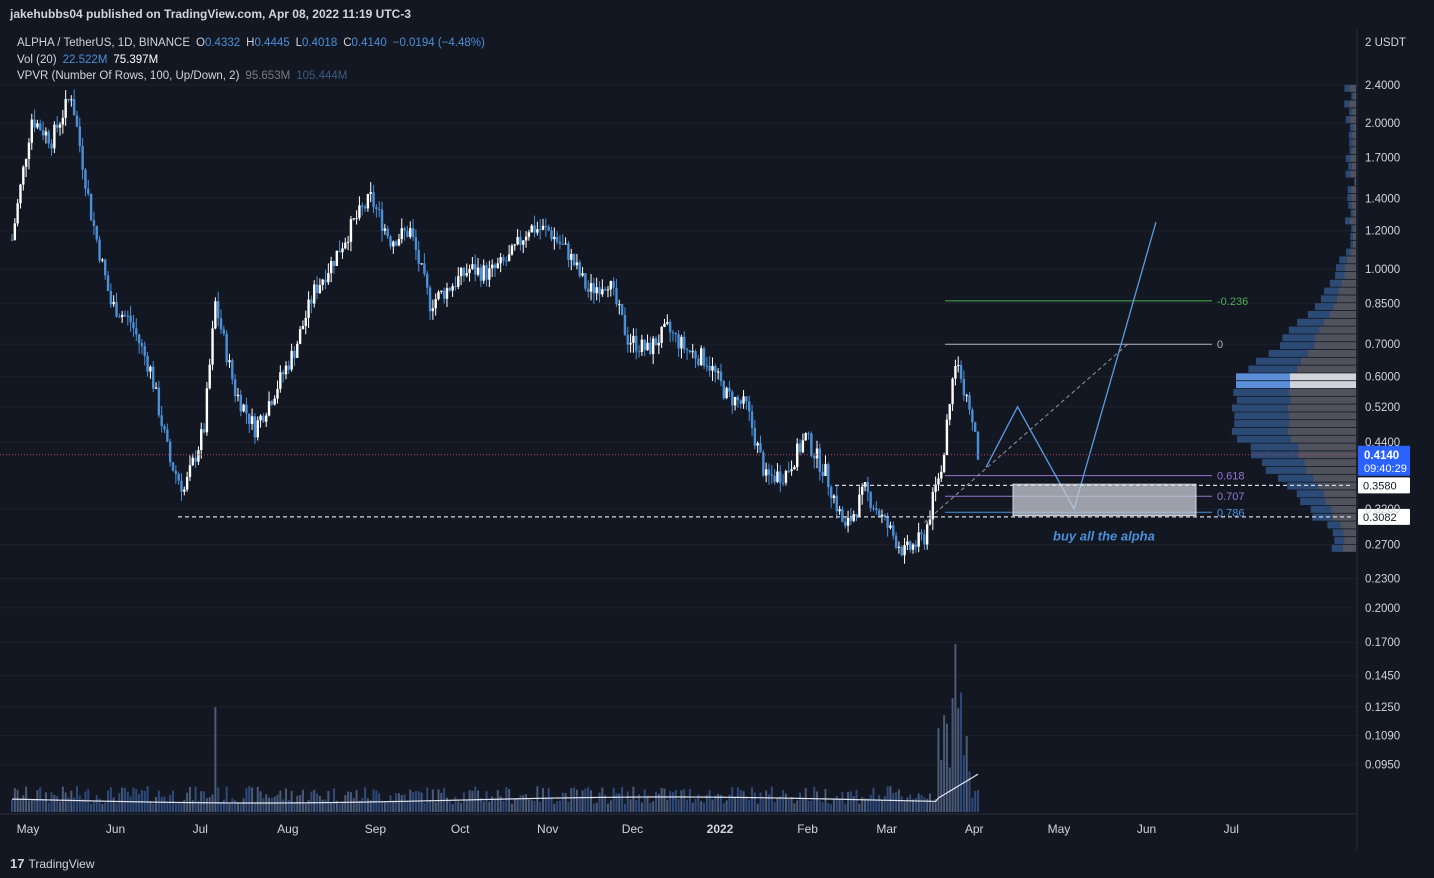  Describe the element at coordinates (1232, 302) in the screenshot. I see `fib-label: -0.236` at that location.